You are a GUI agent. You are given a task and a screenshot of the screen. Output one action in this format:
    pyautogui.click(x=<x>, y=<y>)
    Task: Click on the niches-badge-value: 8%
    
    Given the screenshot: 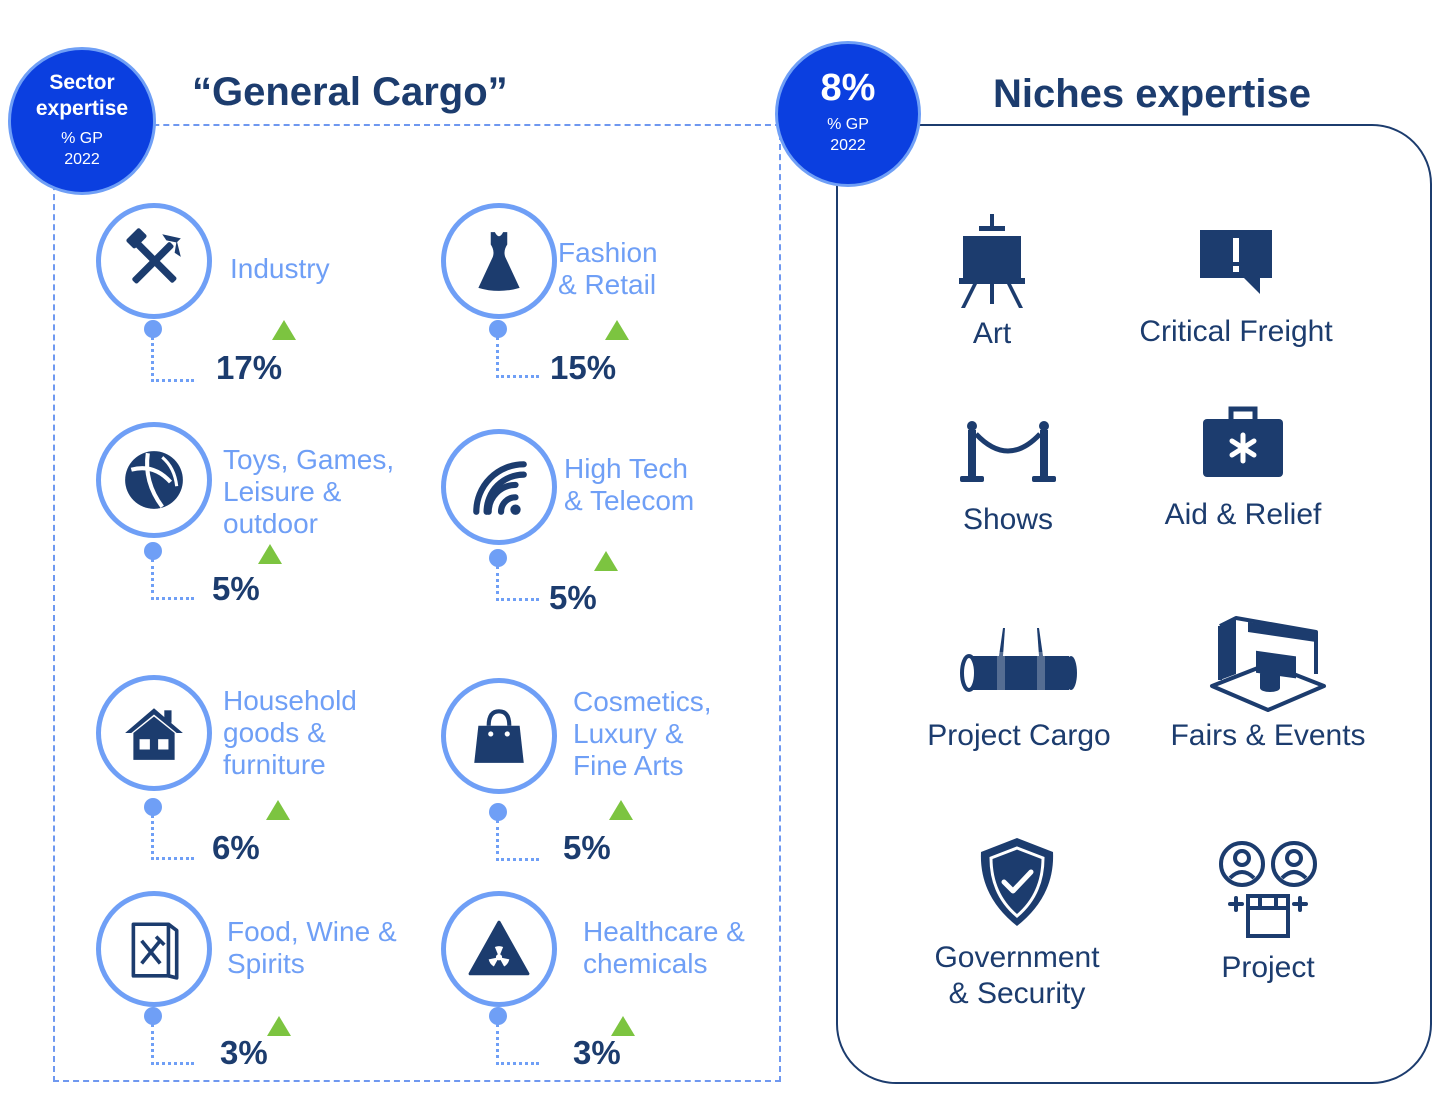 What is the action you would take?
    pyautogui.click(x=848, y=88)
    